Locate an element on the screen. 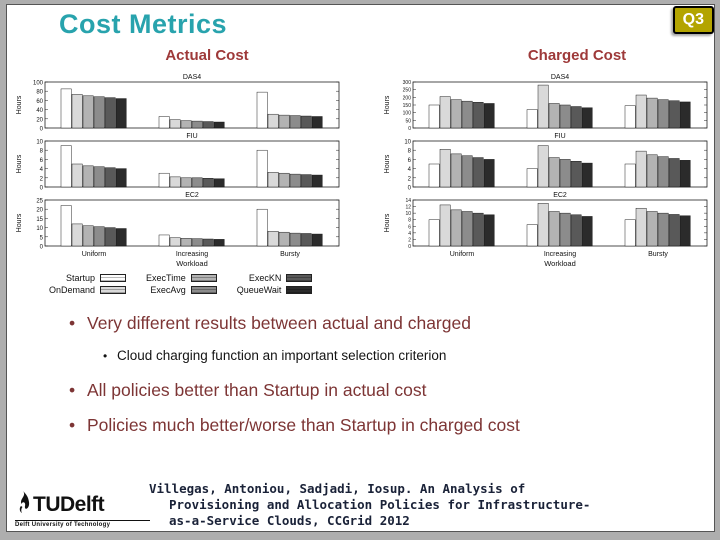 The width and height of the screenshot is (720, 540). svg-text: 80 is located at coordinates (39, 93).